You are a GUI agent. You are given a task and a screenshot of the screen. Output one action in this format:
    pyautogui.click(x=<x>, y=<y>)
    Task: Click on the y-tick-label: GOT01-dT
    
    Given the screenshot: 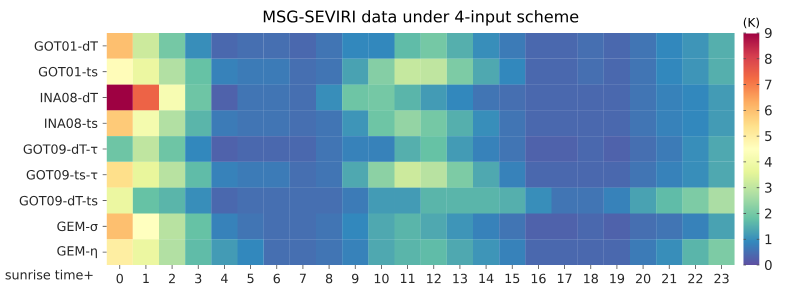 What is the action you would take?
    pyautogui.click(x=66, y=46)
    